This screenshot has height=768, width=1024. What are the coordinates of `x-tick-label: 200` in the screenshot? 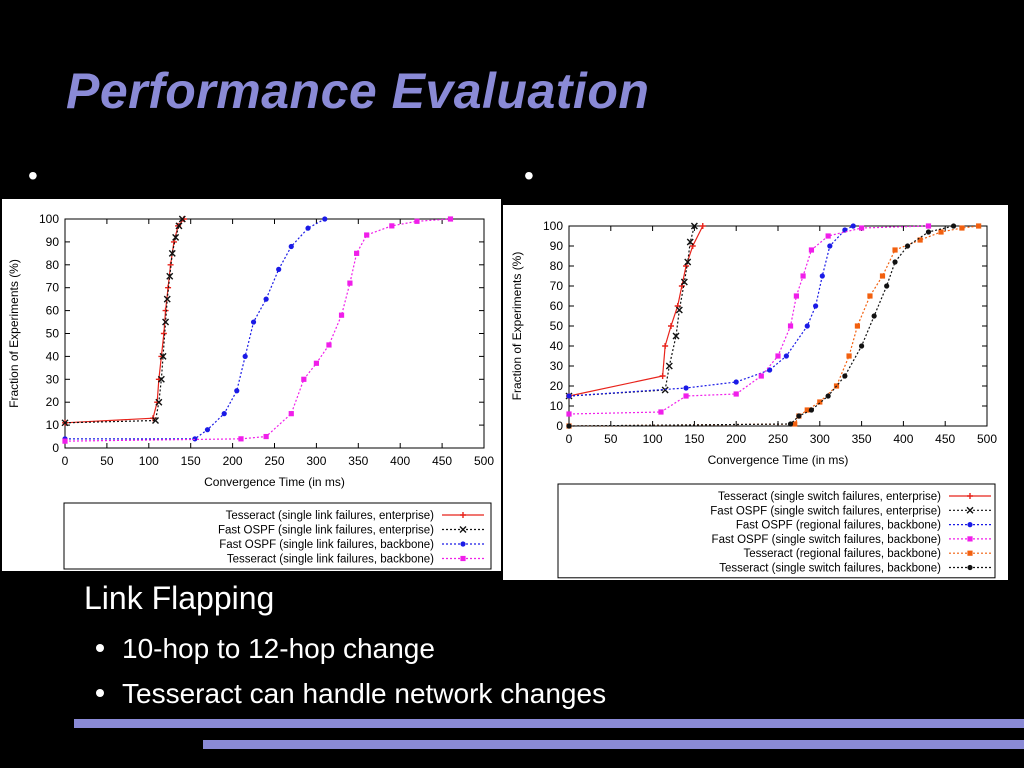 It's located at (233, 461).